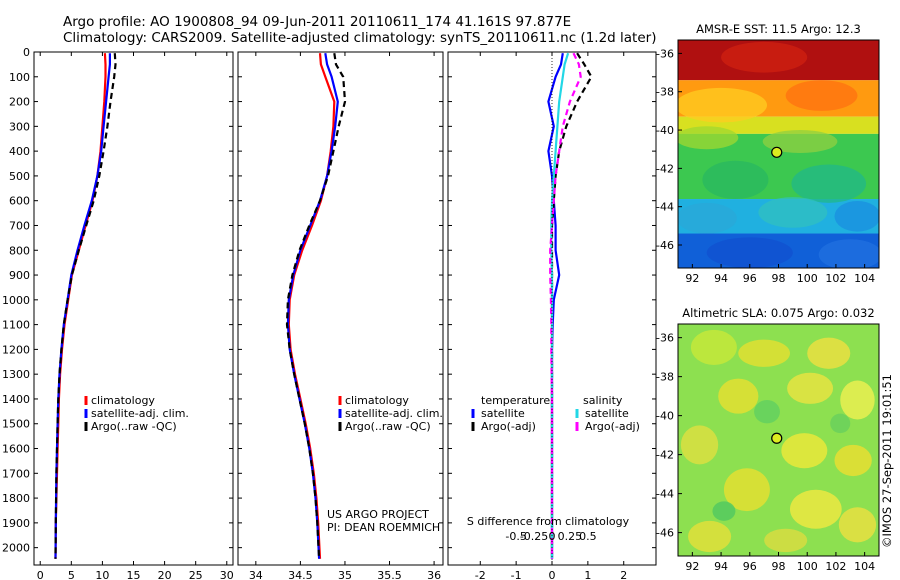  Describe the element at coordinates (19, 126) in the screenshot. I see `depth-tick-label: 300` at that location.